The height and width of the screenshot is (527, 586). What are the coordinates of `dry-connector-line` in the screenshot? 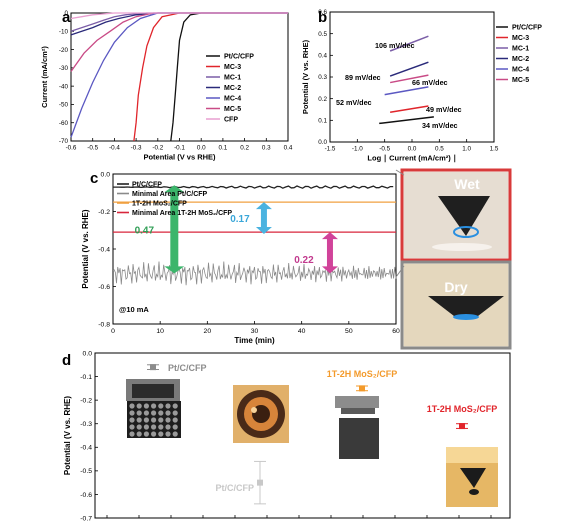 It's located at (400, 271).